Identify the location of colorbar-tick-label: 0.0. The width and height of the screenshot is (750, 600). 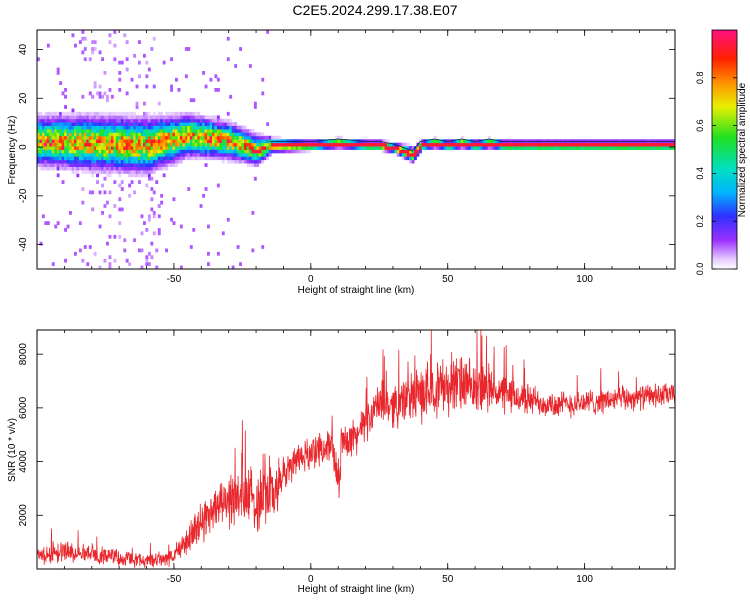
(700, 269).